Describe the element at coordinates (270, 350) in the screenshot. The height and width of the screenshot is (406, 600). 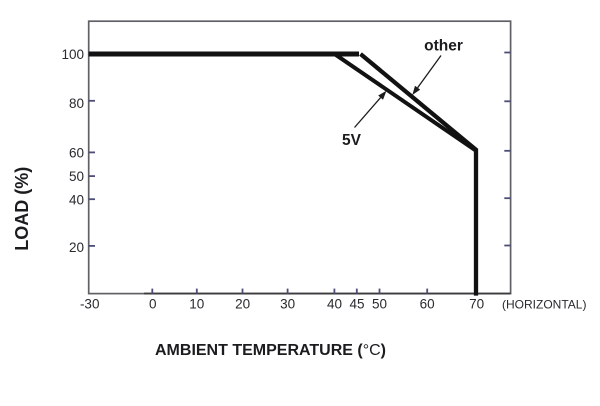
I see `svg-text: AMBIENT TEMPERATURE (°C)` at that location.